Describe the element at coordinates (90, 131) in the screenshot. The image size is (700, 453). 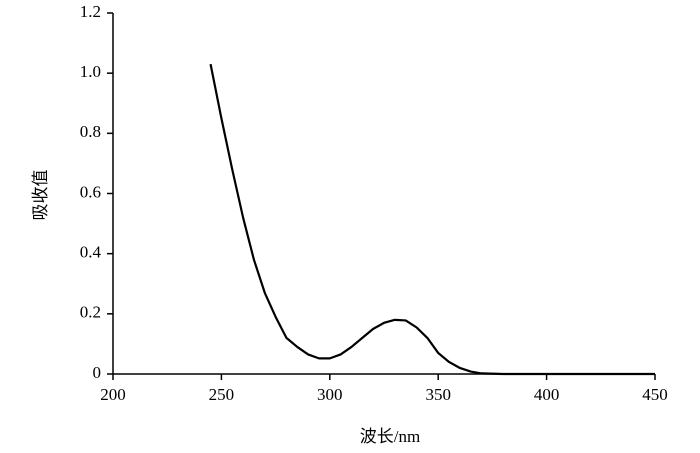
I see `y-tick-label: 0.8` at that location.